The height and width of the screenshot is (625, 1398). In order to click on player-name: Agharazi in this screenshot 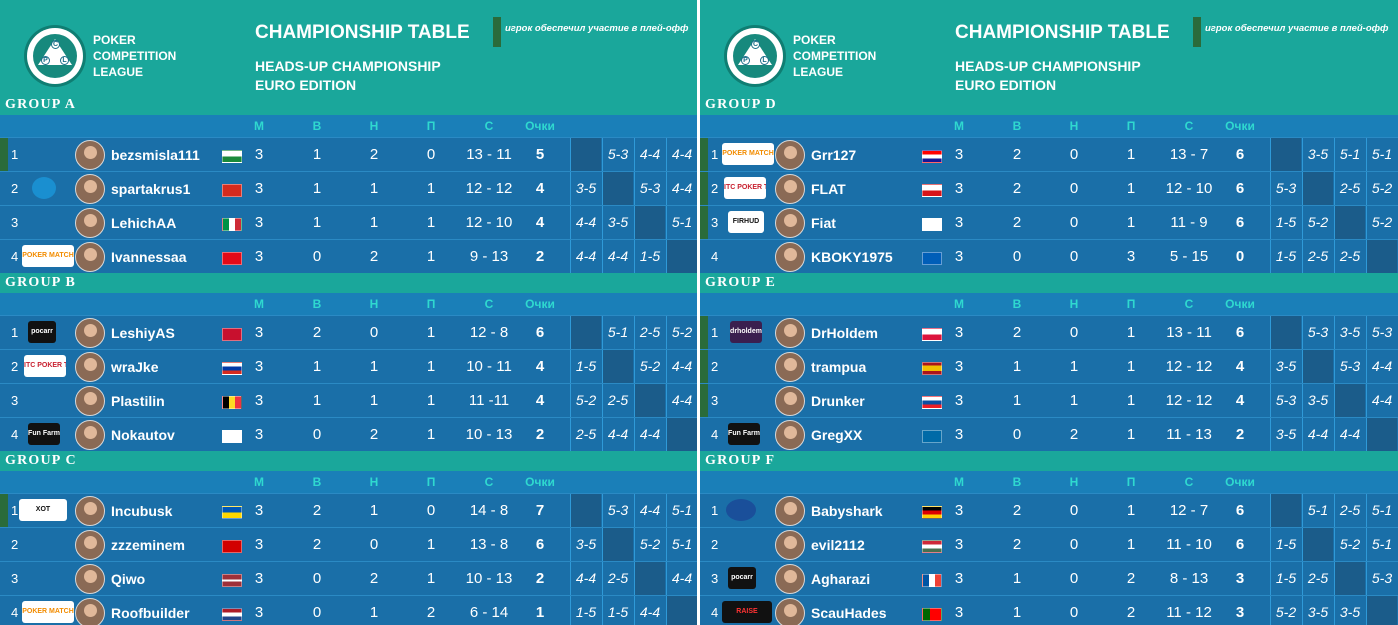, I will do `click(841, 579)`.